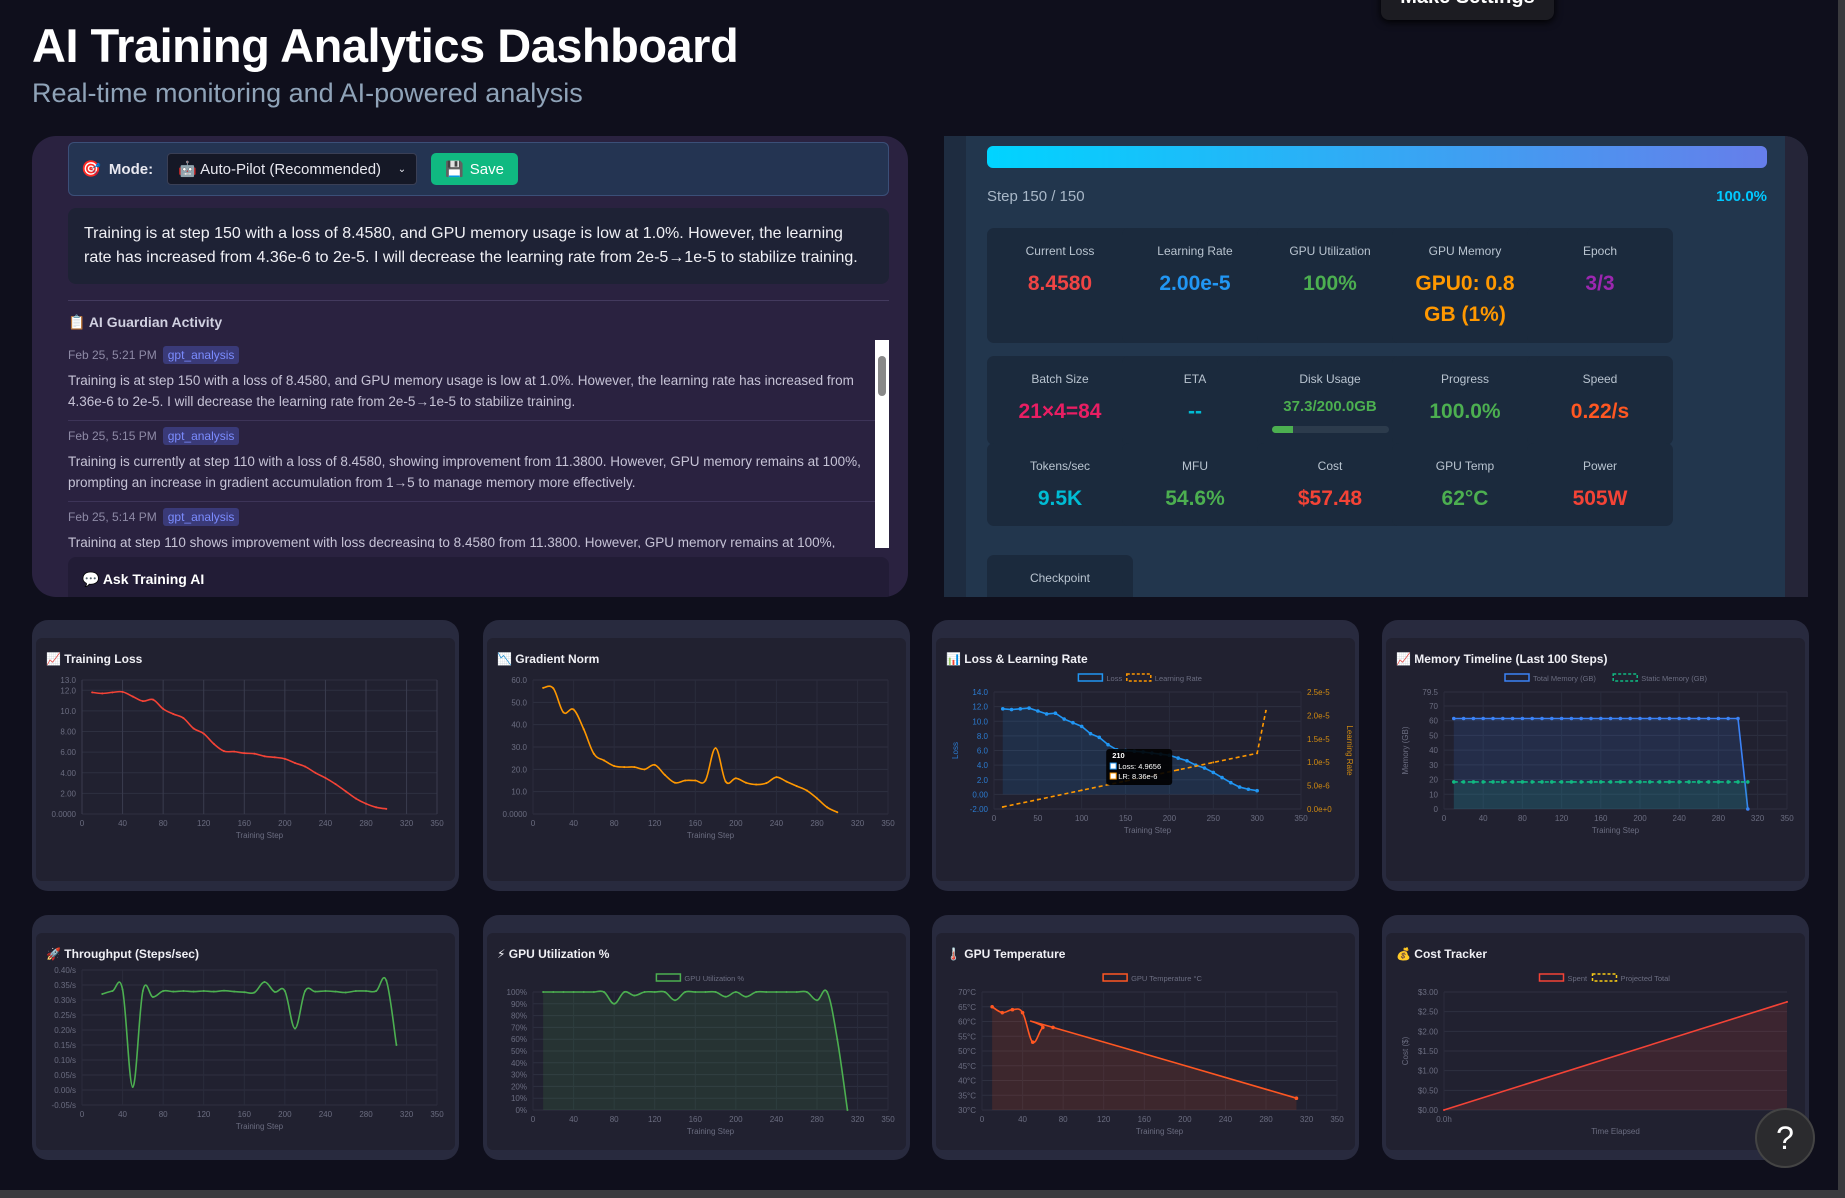 This screenshot has width=1845, height=1198. What do you see at coordinates (1578, 978) in the screenshot?
I see `legend-label: Spent` at bounding box center [1578, 978].